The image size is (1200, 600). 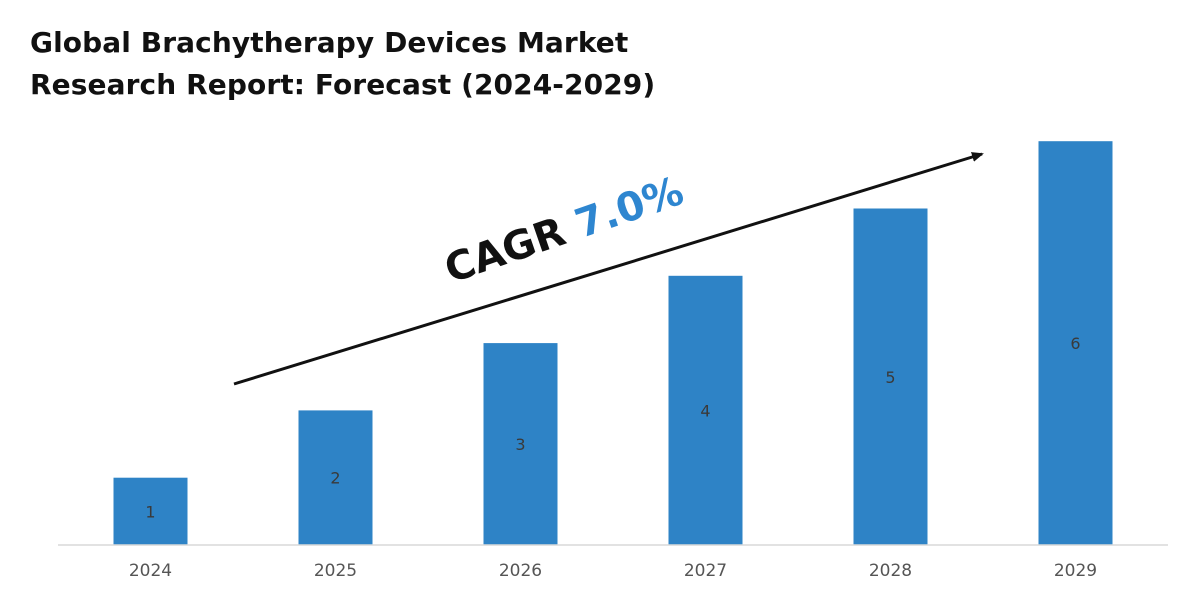 I want to click on bar-2026, so click(x=520, y=444).